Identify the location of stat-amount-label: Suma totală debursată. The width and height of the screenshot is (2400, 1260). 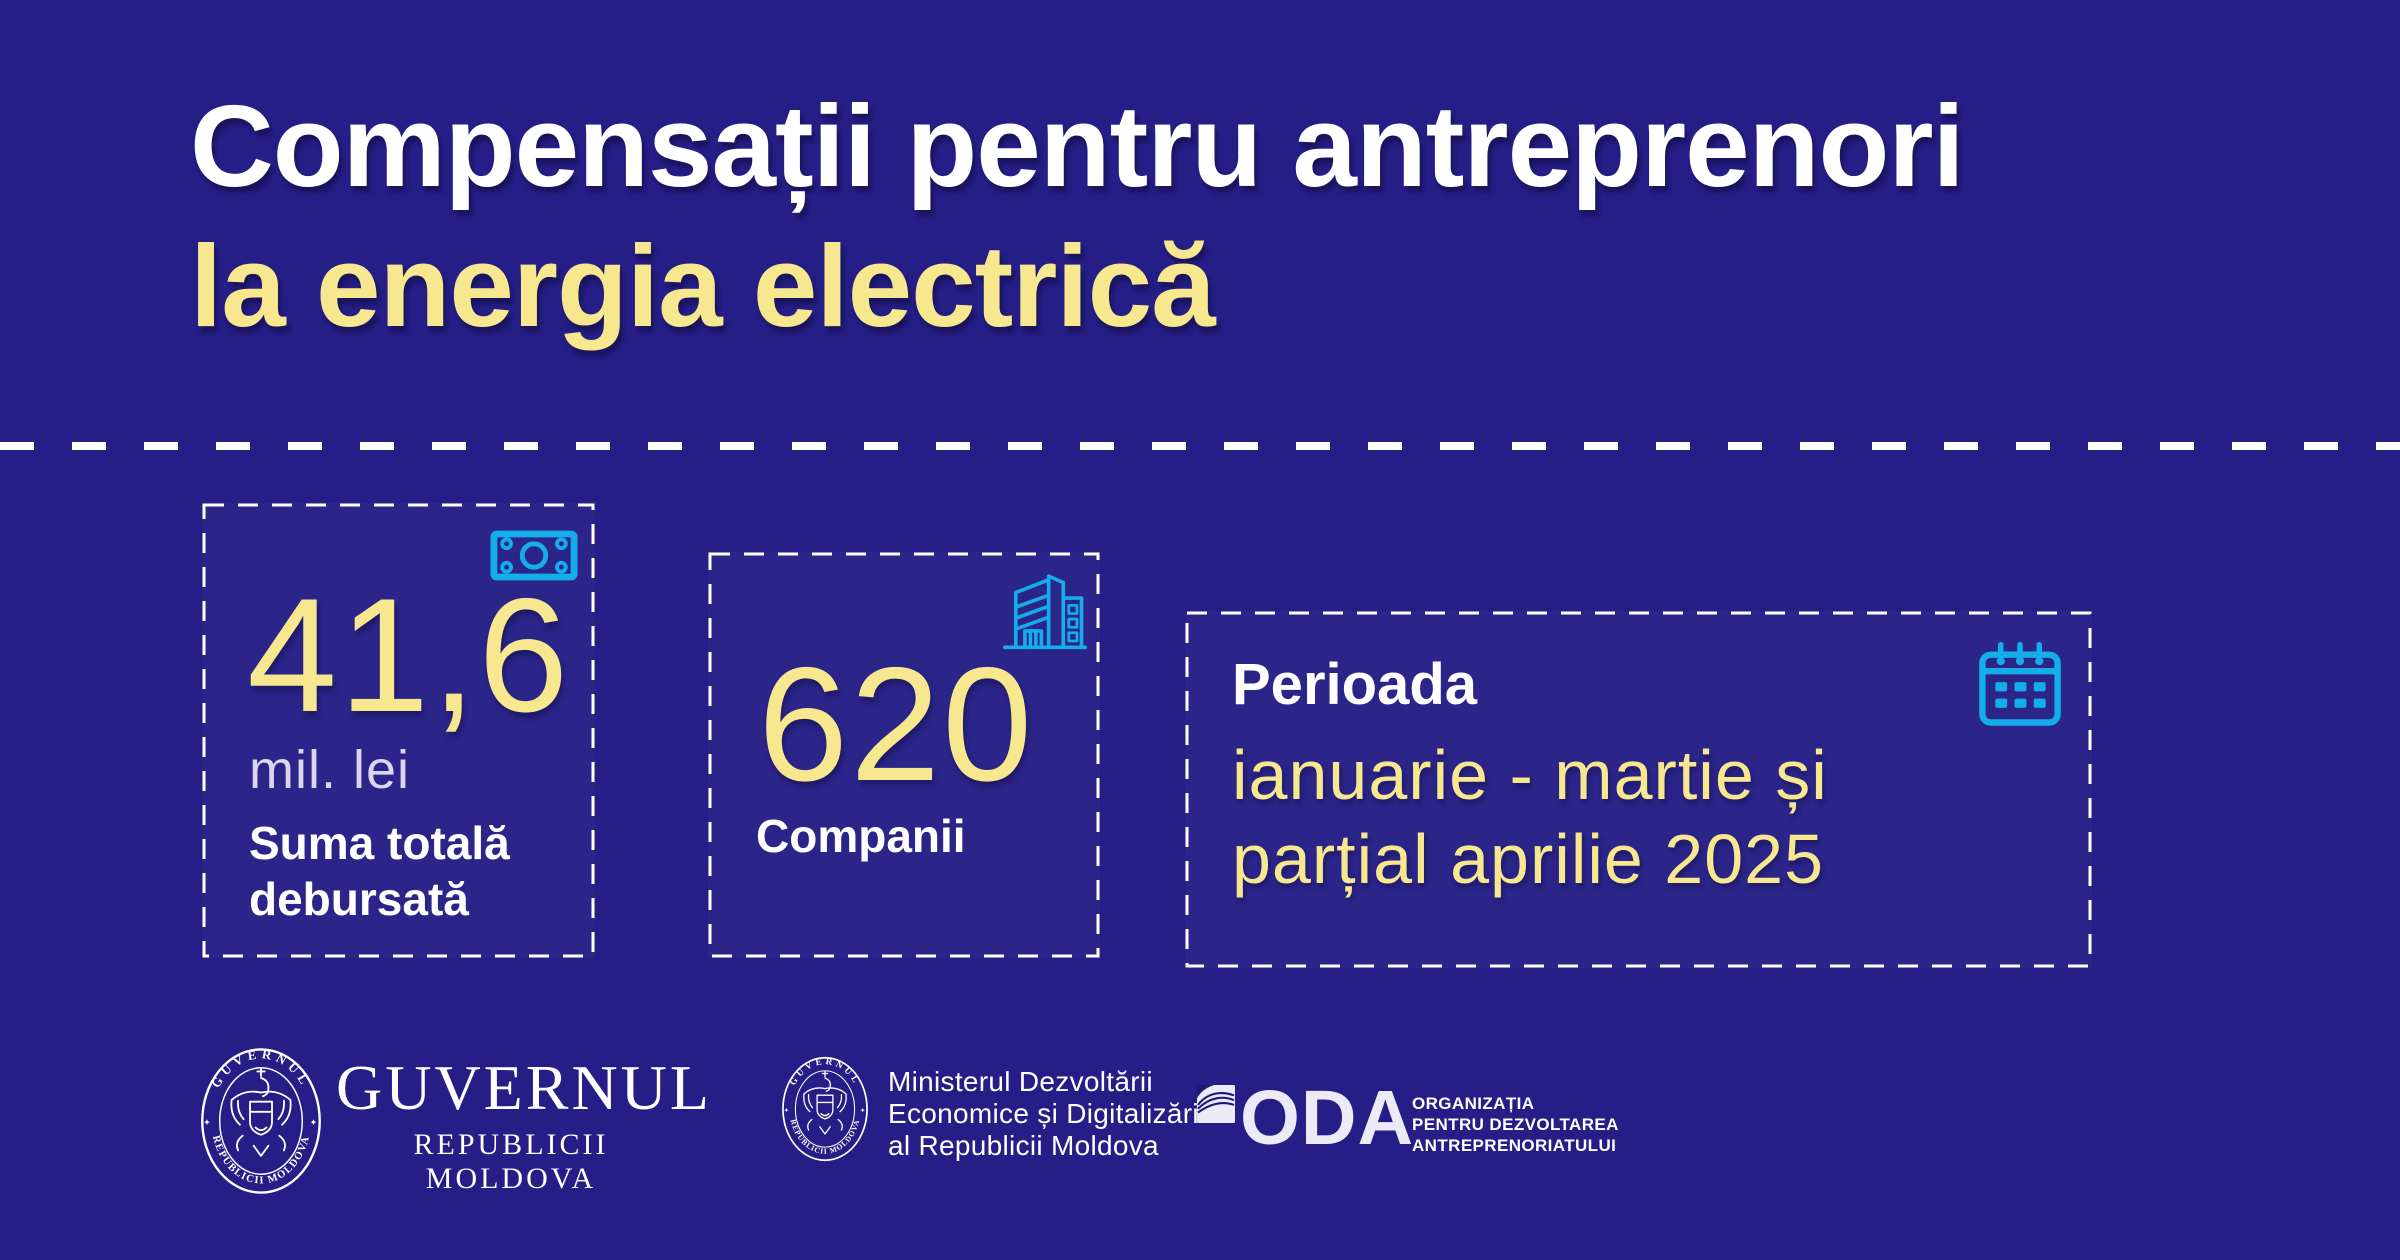
(379, 871).